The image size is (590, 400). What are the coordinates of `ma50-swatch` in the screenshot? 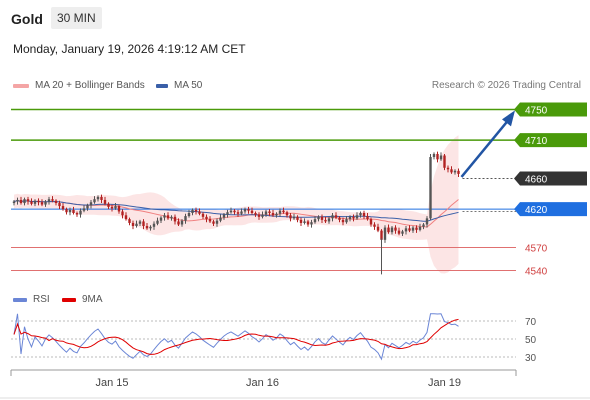 It's located at (162, 85).